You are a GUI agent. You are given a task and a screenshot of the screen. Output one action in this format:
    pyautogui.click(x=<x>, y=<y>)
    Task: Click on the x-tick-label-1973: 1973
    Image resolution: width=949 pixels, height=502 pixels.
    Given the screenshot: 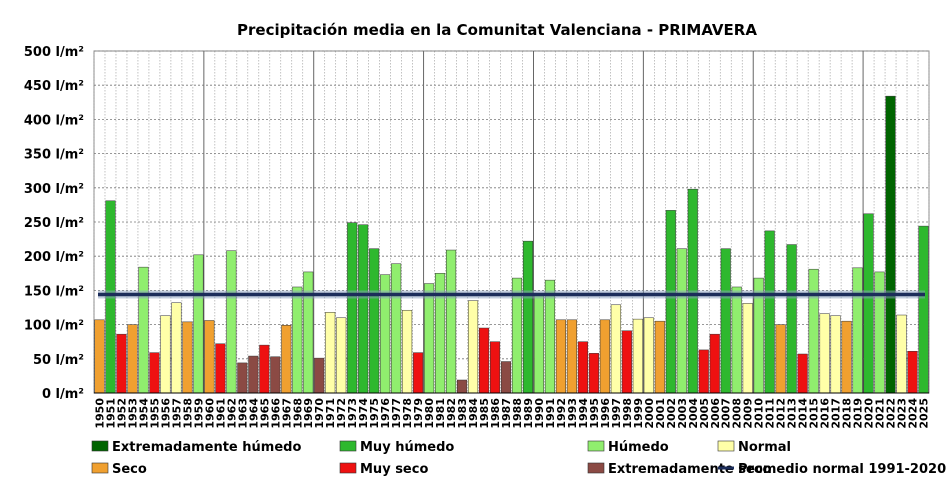 What is the action you would take?
    pyautogui.click(x=352, y=413)
    